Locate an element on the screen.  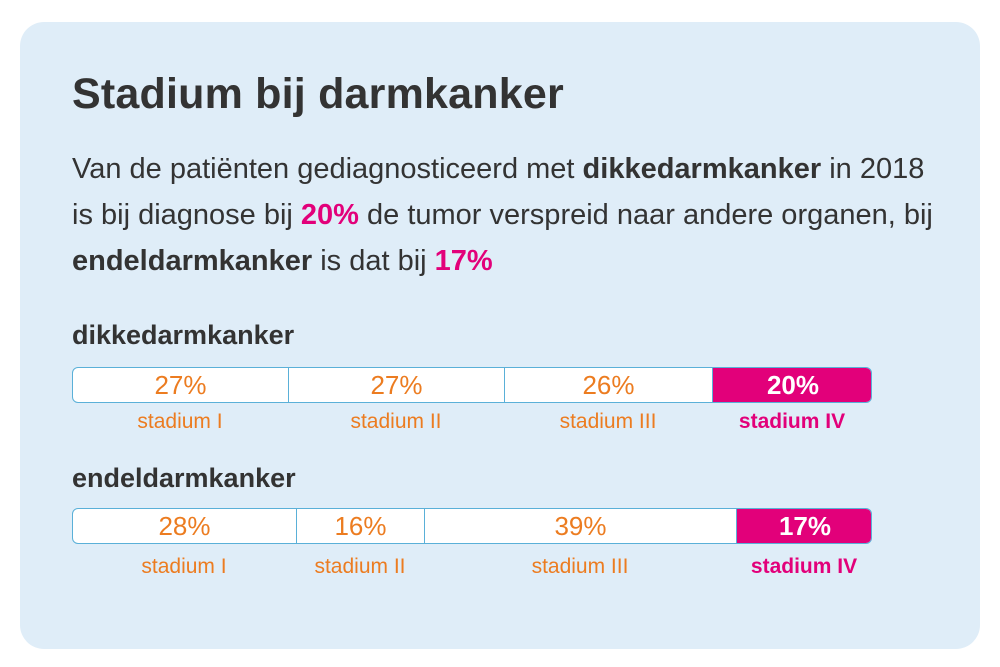
intro-part-1: Van de patiënten gediagnosticeerd met is located at coordinates (327, 169).